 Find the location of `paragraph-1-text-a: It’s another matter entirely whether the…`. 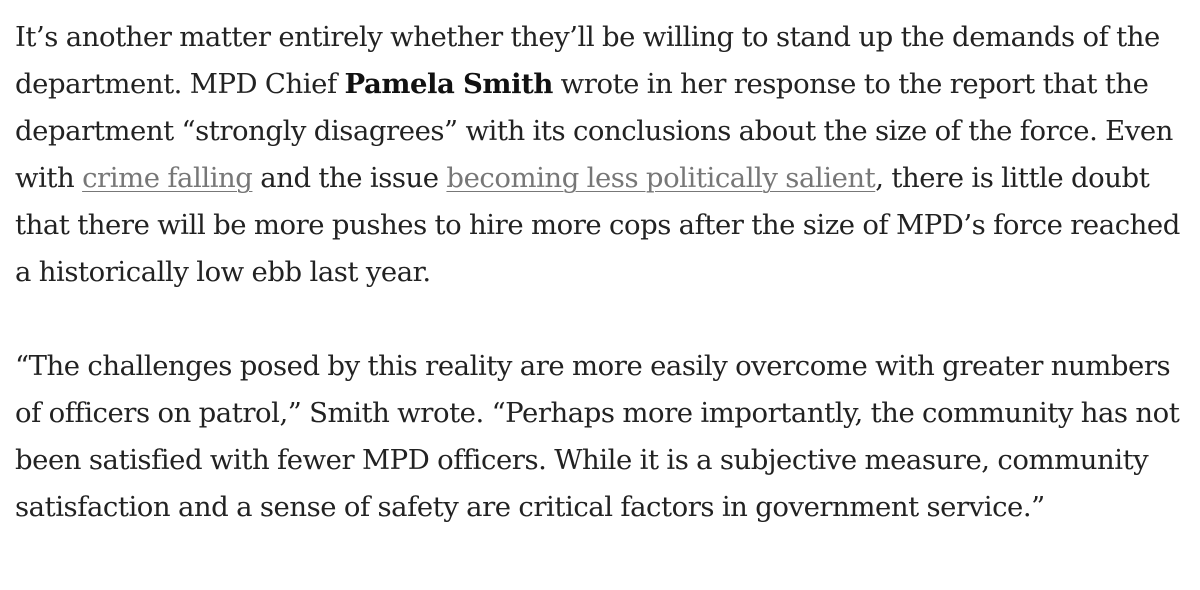

paragraph-1-text-a: It’s another matter entirely whether the… is located at coordinates (587, 60).